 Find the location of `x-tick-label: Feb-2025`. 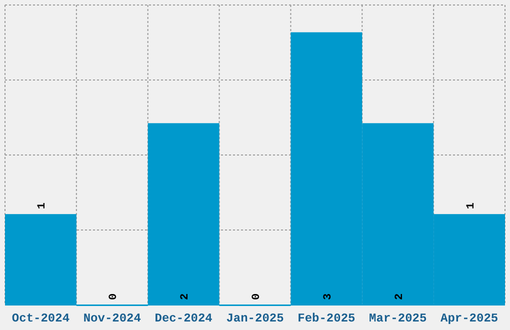

x-tick-label: Feb-2025 is located at coordinates (327, 319).